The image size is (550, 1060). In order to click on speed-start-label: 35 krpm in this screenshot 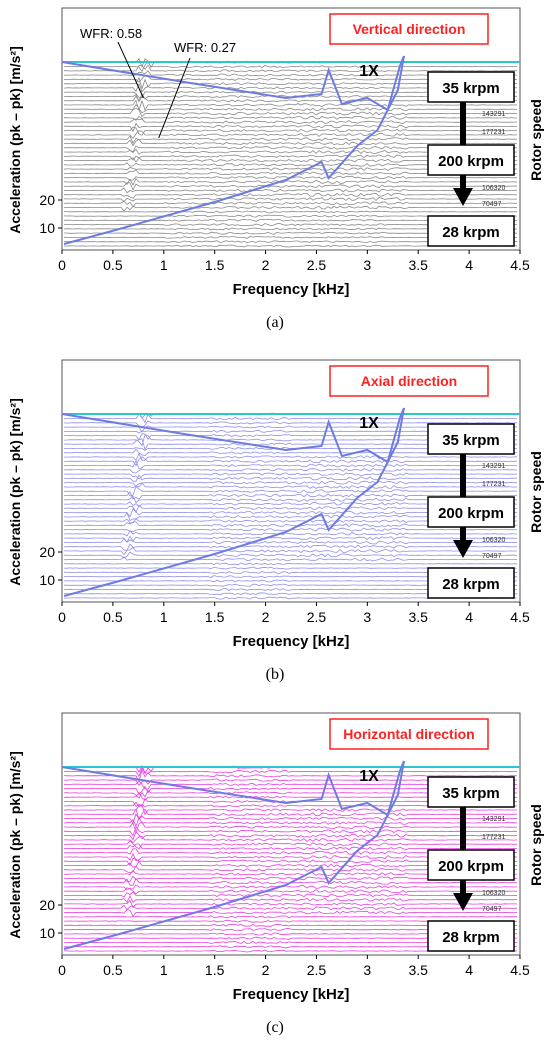, I will do `click(471, 440)`.